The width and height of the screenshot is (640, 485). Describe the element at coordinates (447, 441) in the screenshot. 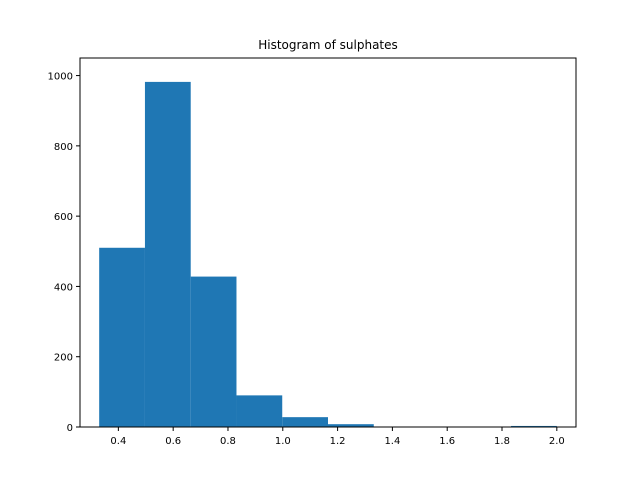

I see `x-tick-label: 1.6` at that location.